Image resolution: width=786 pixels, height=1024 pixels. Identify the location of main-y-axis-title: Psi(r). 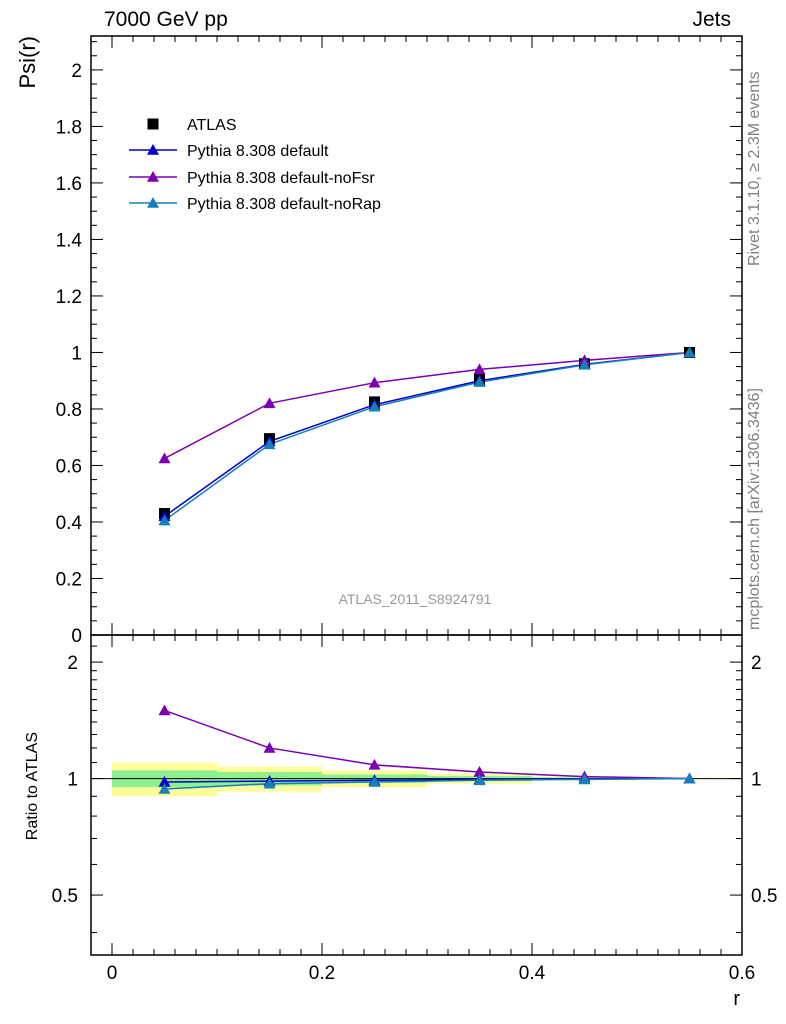
(27, 62).